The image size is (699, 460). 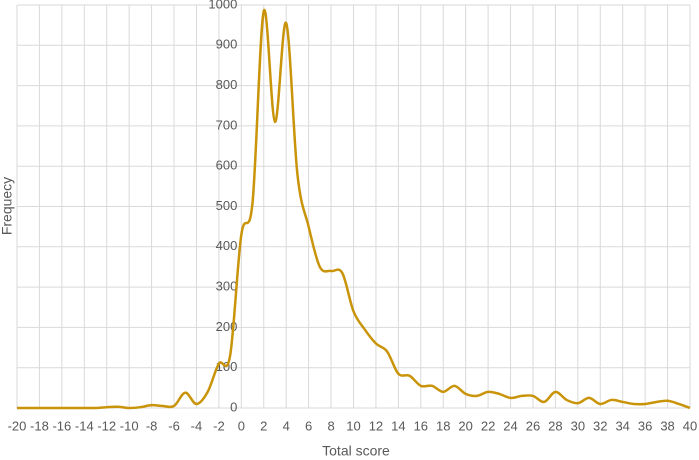 I want to click on x-tick-label: 18, so click(x=443, y=425).